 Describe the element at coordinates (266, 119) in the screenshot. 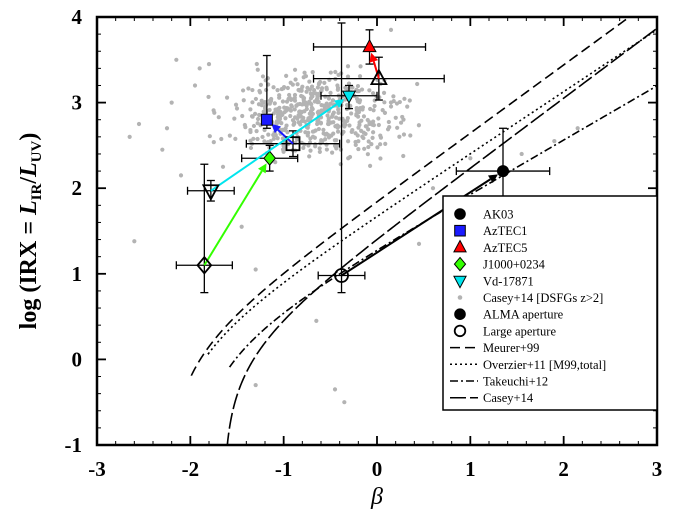

I see `alma-aperture-marker` at that location.